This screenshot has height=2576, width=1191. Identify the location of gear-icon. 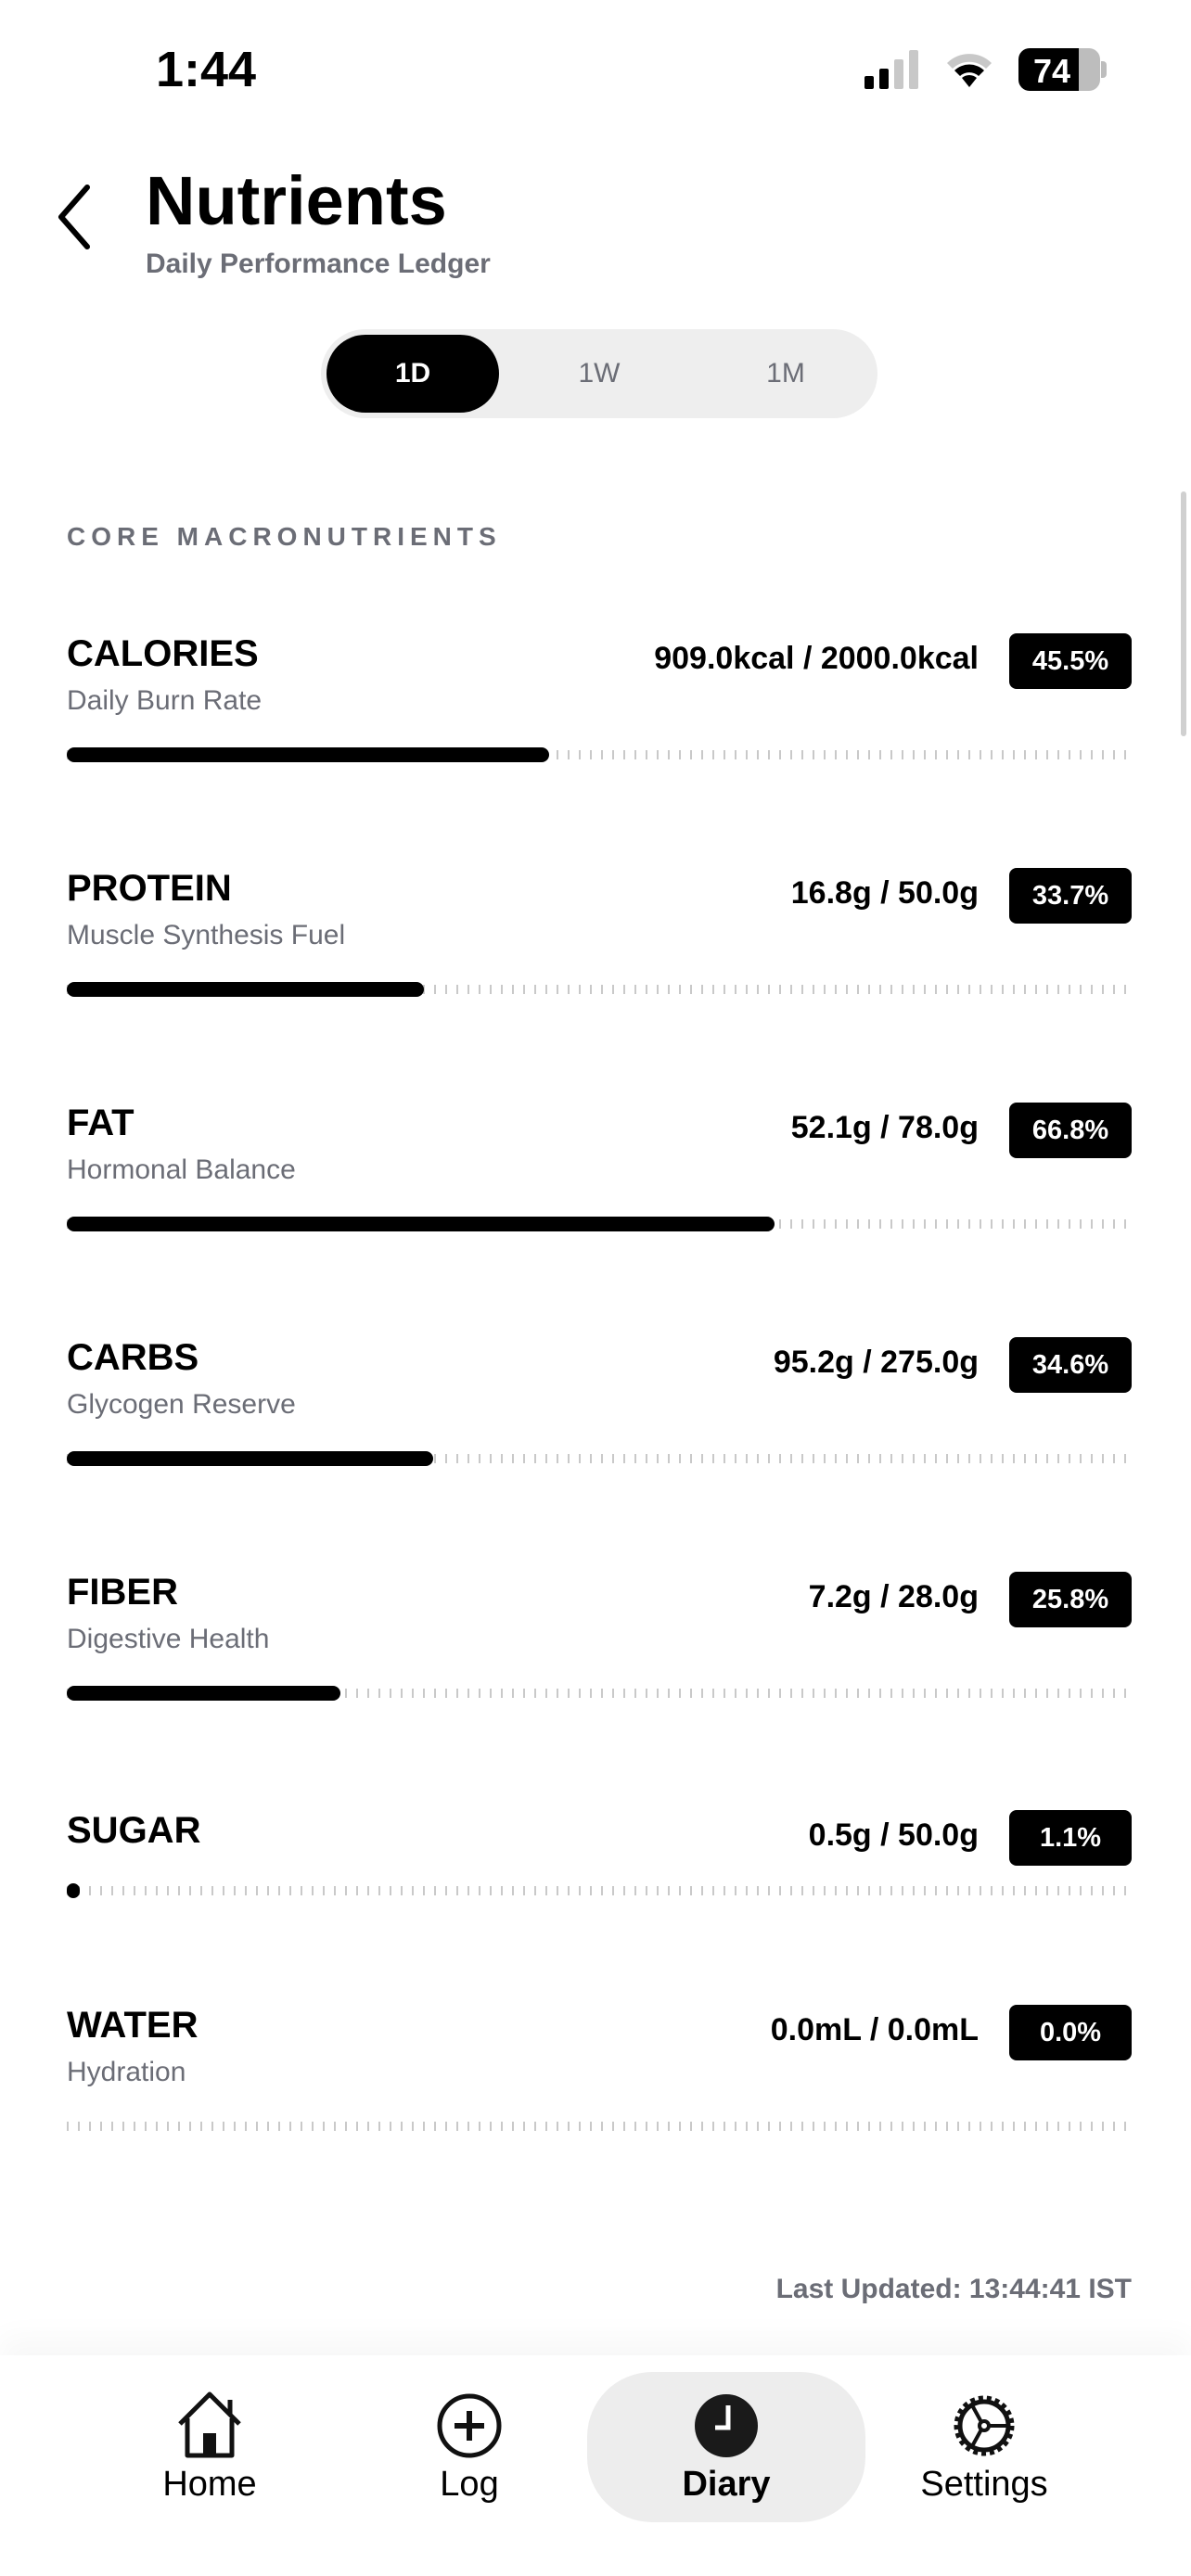
(984, 2425).